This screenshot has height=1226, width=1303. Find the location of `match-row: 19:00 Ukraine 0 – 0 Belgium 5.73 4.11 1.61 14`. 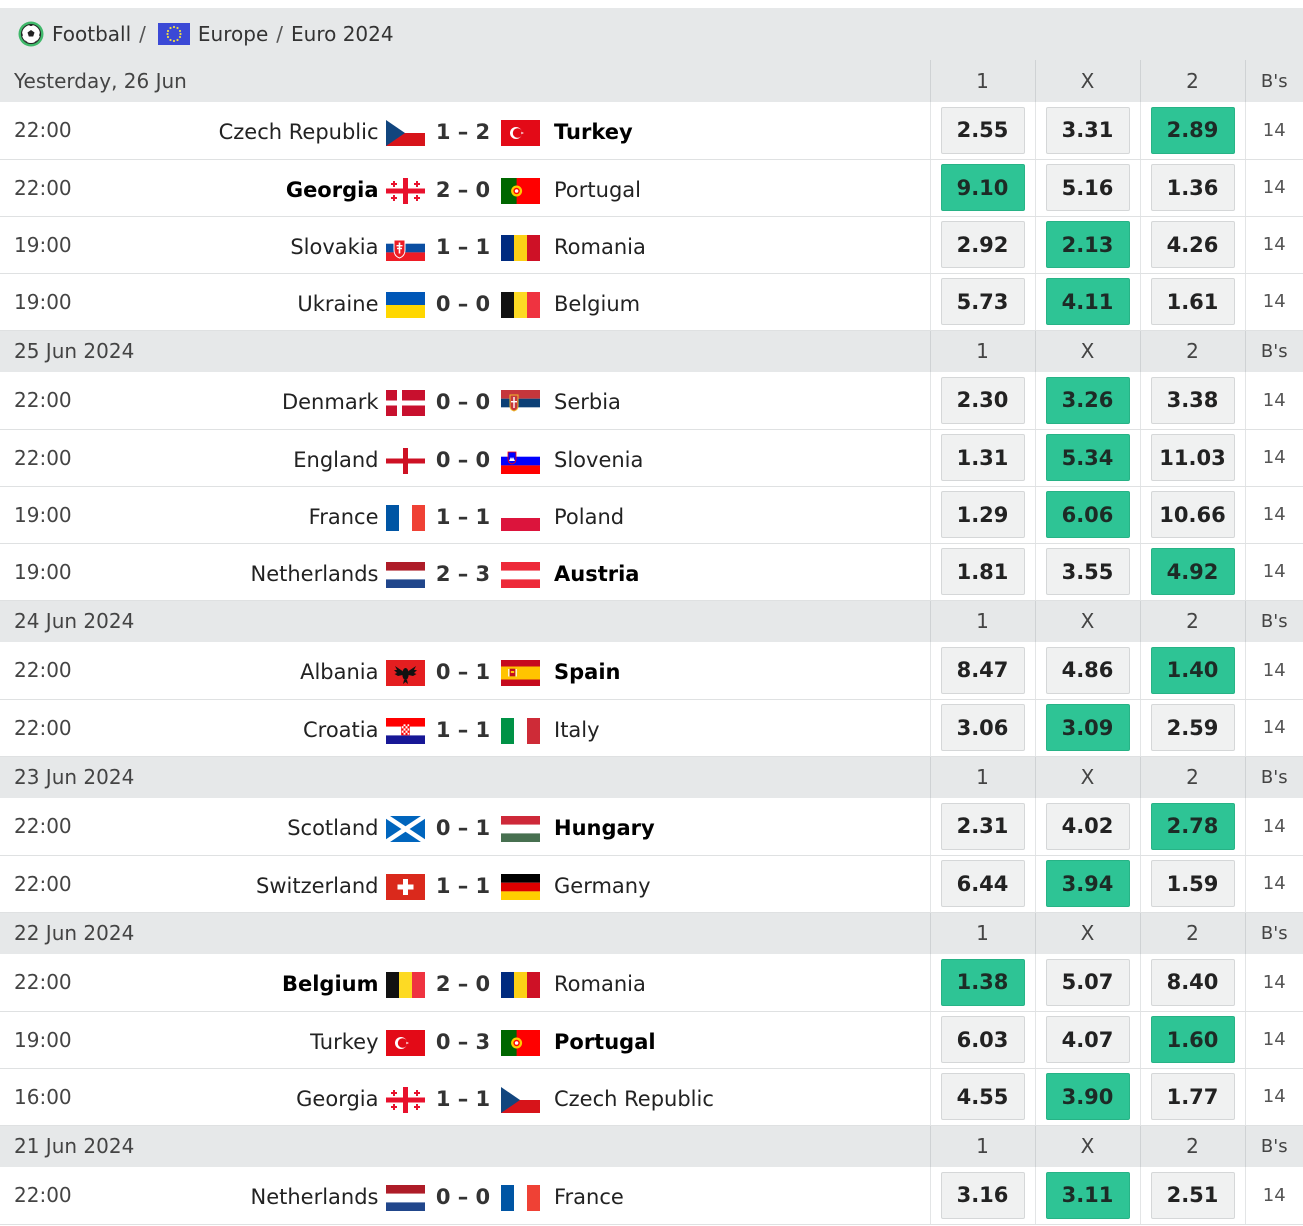

match-row: 19:00 Ukraine 0 – 0 Belgium 5.73 4.11 1.61 14 is located at coordinates (651, 302).